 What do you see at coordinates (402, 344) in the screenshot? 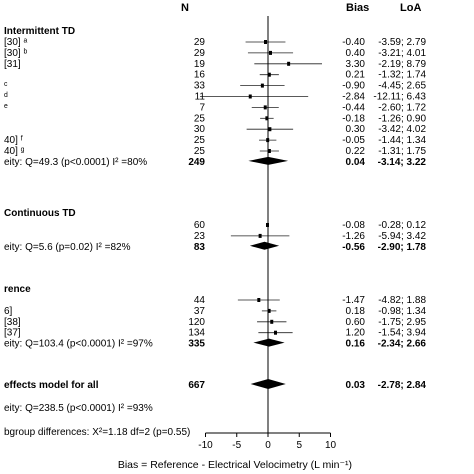
I see `pooled-loa: -2.34; 2.66` at bounding box center [402, 344].